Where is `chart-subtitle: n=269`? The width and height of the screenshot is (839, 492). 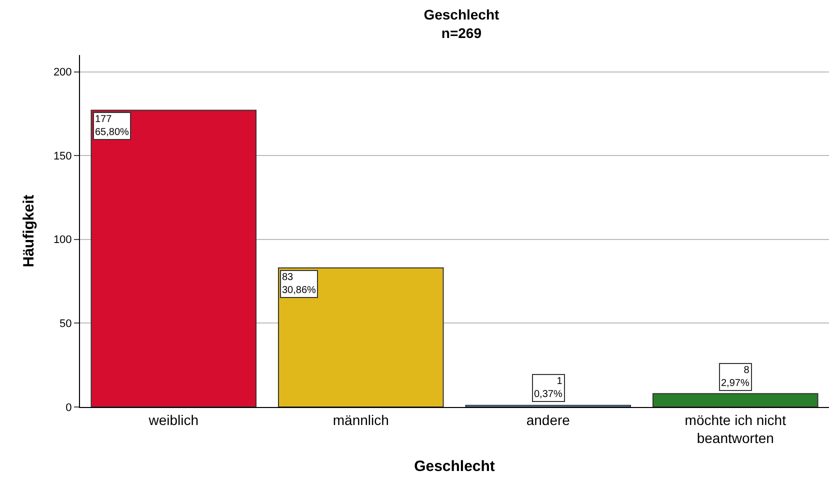 chart-subtitle: n=269 is located at coordinates (461, 32).